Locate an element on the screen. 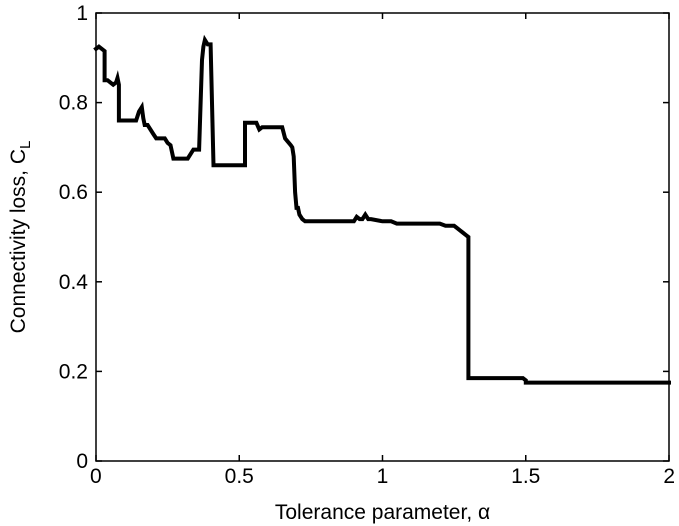 The width and height of the screenshot is (679, 526). x-tick-label: 1.5 is located at coordinates (525, 476).